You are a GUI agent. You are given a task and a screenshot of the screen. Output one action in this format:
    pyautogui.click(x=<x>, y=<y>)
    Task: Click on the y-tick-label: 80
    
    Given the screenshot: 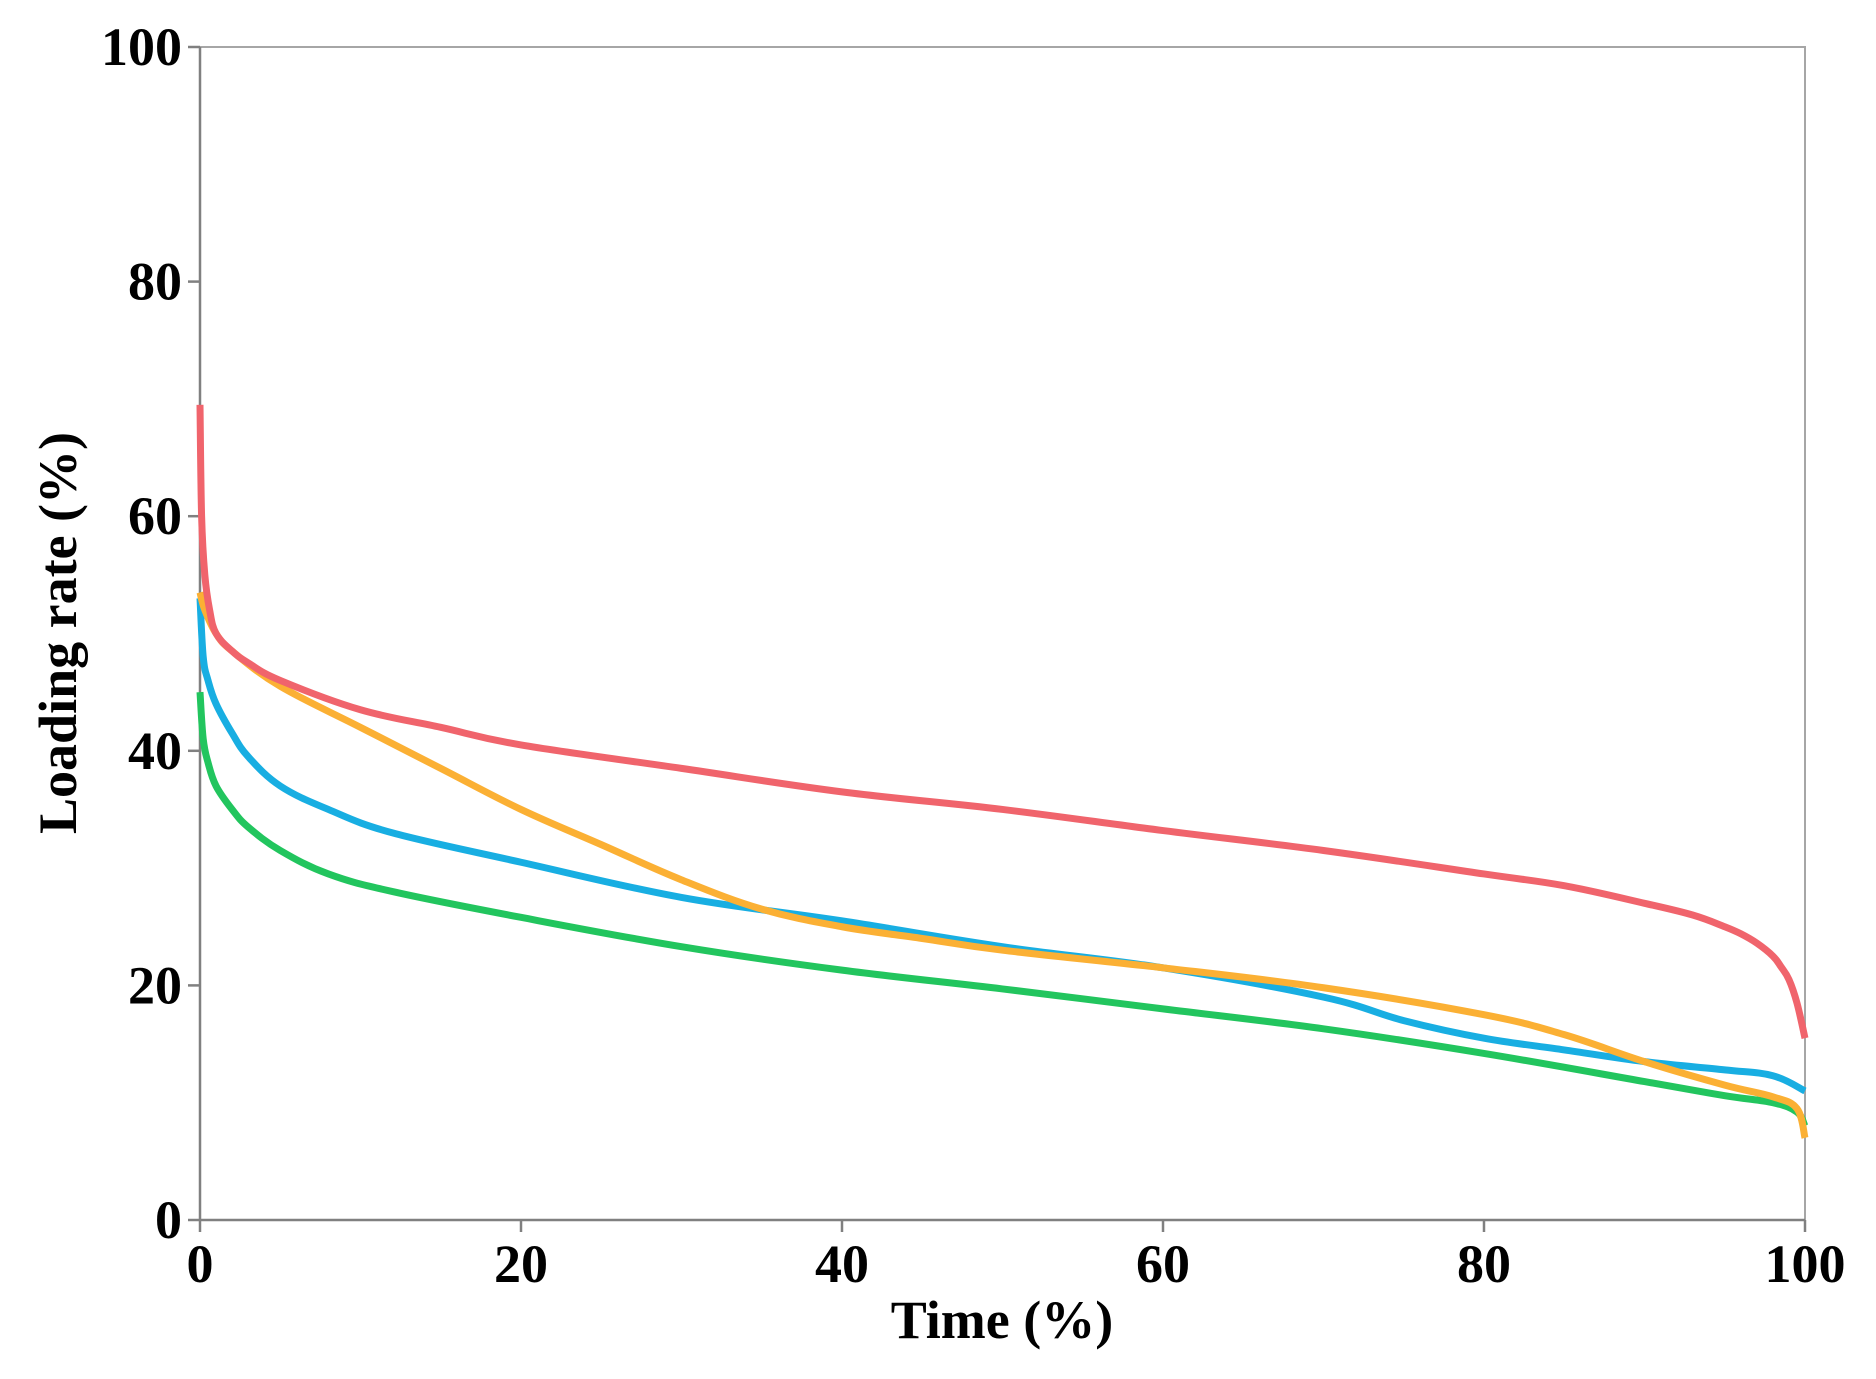 What is the action you would take?
    pyautogui.click(x=155, y=282)
    